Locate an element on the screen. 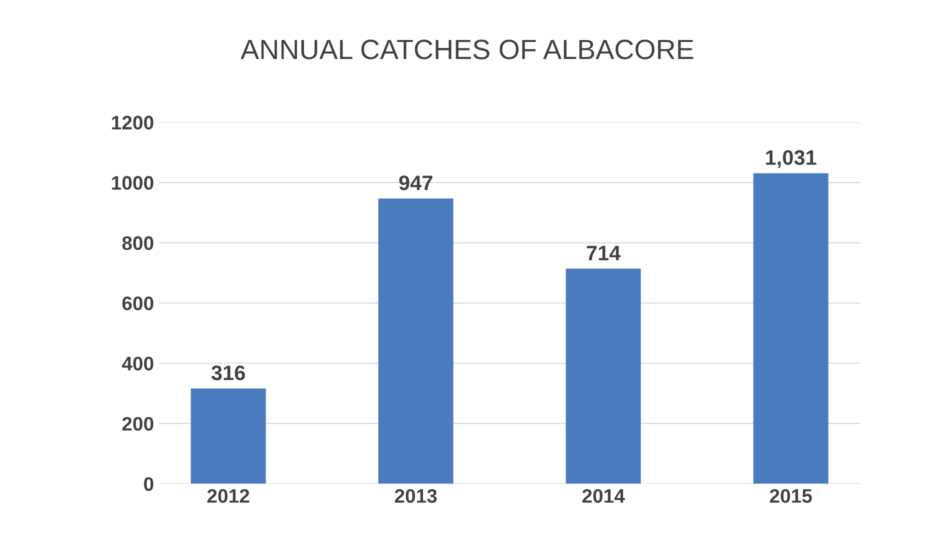  data-label: 947 is located at coordinates (415, 182).